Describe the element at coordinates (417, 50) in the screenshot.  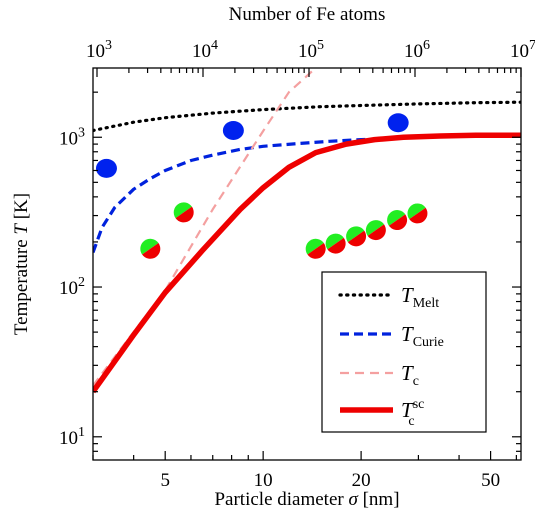
I see `top-tick-label-1000000: 10⁶` at that location.